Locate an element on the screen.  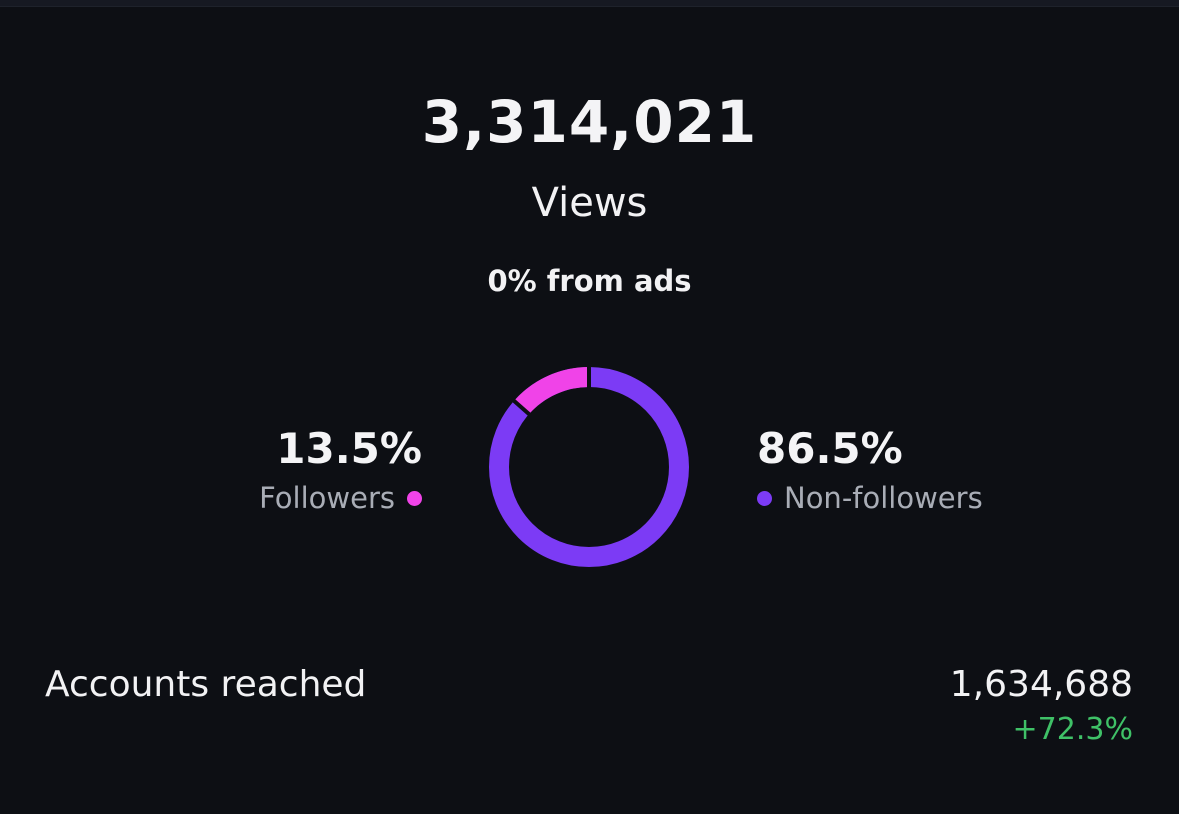
followers-stat: 13.5% Followers is located at coordinates (340, 470).